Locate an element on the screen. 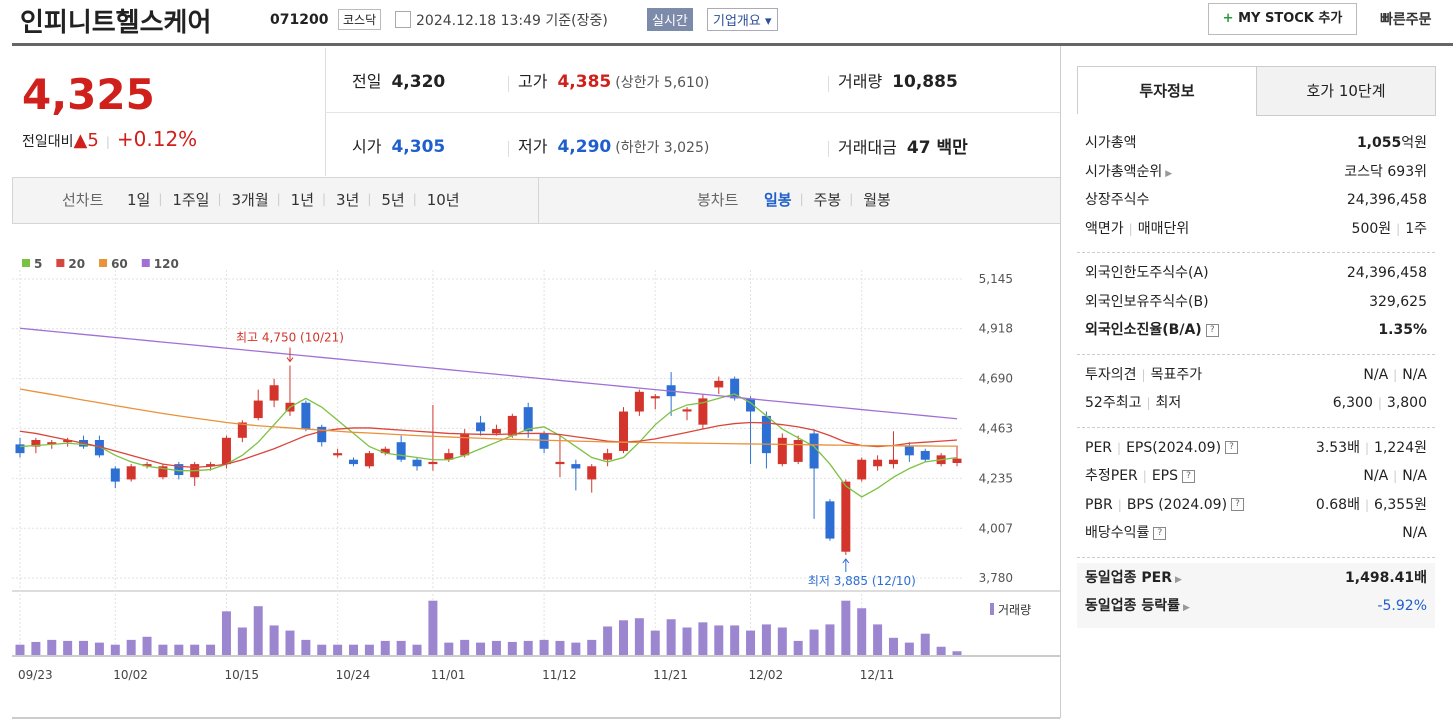 The width and height of the screenshot is (1453, 727). info-label: 최저 is located at coordinates (1168, 403).